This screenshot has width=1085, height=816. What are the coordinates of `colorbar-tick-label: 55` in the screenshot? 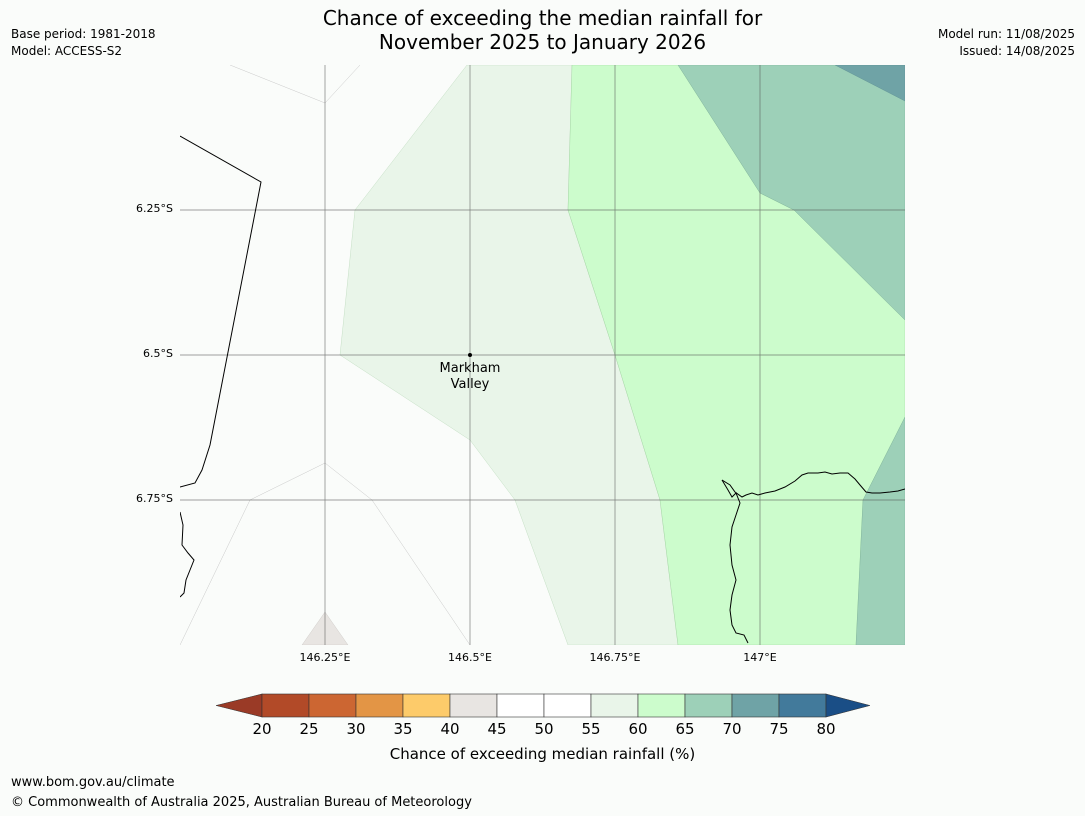 It's located at (591, 729).